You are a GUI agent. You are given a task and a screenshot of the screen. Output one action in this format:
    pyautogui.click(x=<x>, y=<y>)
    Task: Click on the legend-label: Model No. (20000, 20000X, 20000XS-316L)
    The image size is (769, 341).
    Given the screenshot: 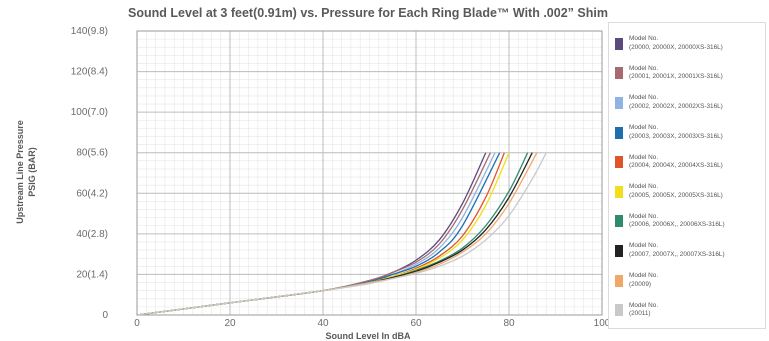 What is the action you would take?
    pyautogui.click(x=676, y=43)
    